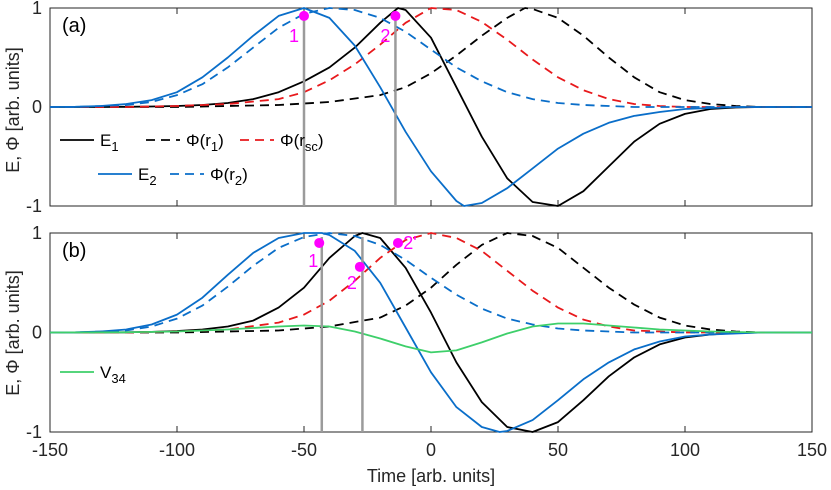 This screenshot has height=490, width=831. I want to click on ylabel-b: E, Φ [arb. units], so click(13, 332).